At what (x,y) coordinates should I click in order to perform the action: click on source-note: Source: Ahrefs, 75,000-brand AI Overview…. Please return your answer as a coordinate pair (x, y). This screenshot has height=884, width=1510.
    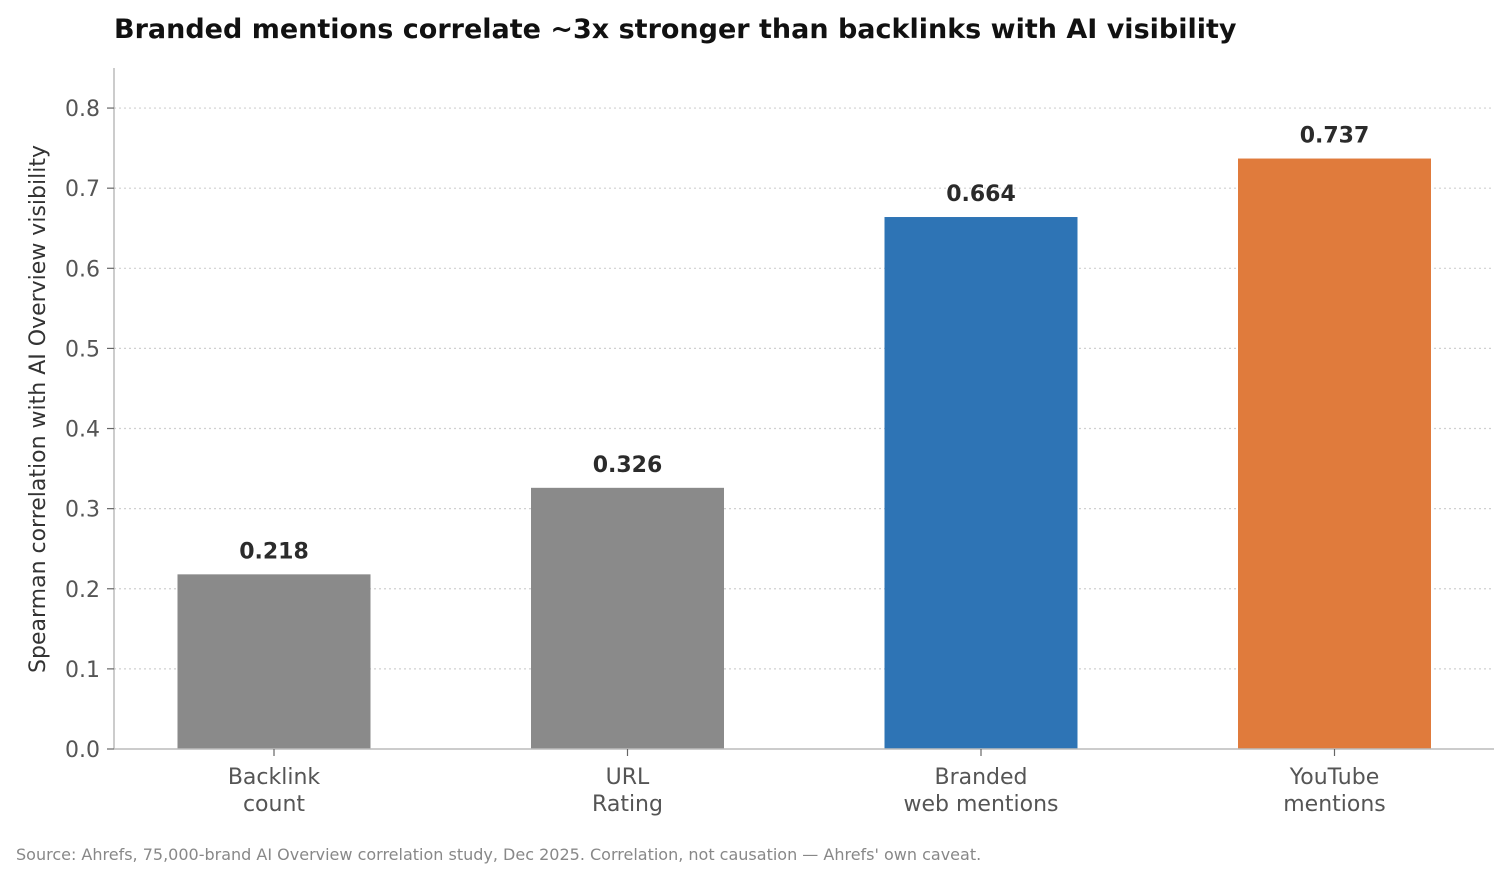
    Looking at the image, I should click on (498, 854).